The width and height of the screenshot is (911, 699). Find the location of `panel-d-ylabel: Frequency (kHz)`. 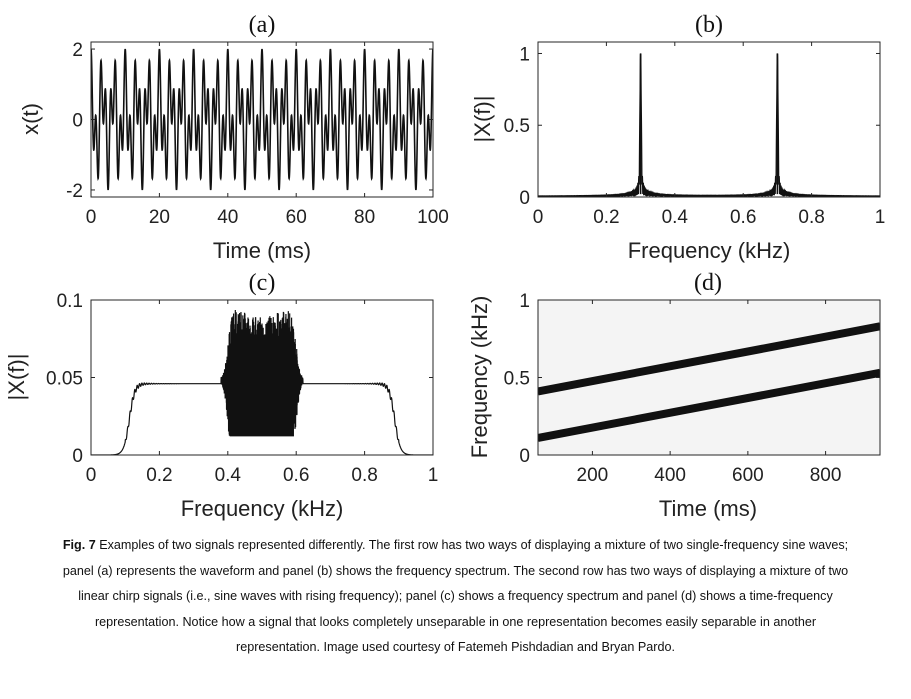

panel-d-ylabel: Frequency (kHz) is located at coordinates (479, 377).